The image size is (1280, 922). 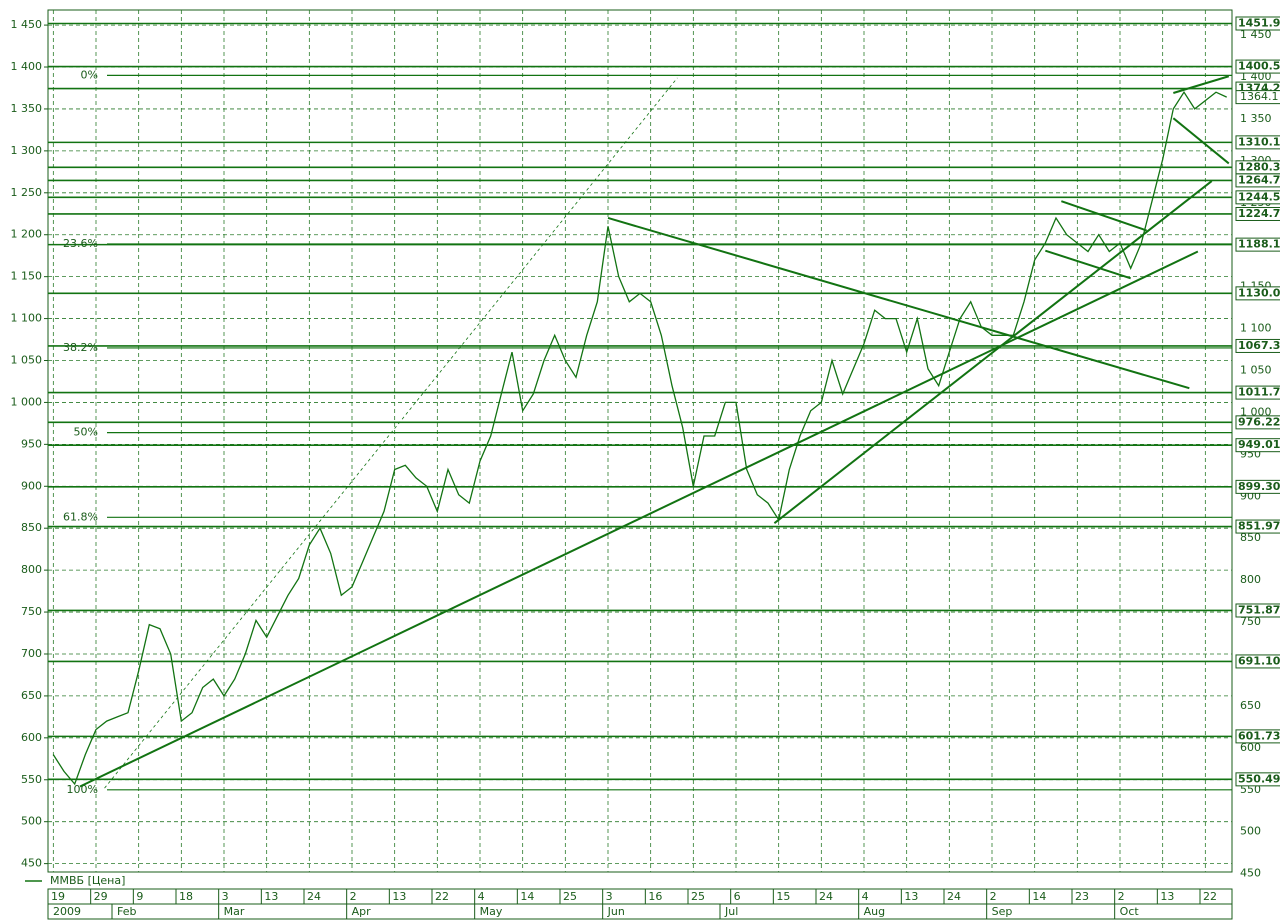 I want to click on current-label-box, so click(x=1257, y=97).